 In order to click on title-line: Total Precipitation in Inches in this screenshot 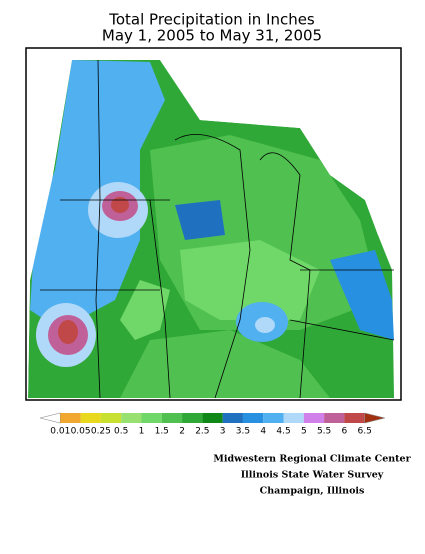, I will do `click(211, 20)`.